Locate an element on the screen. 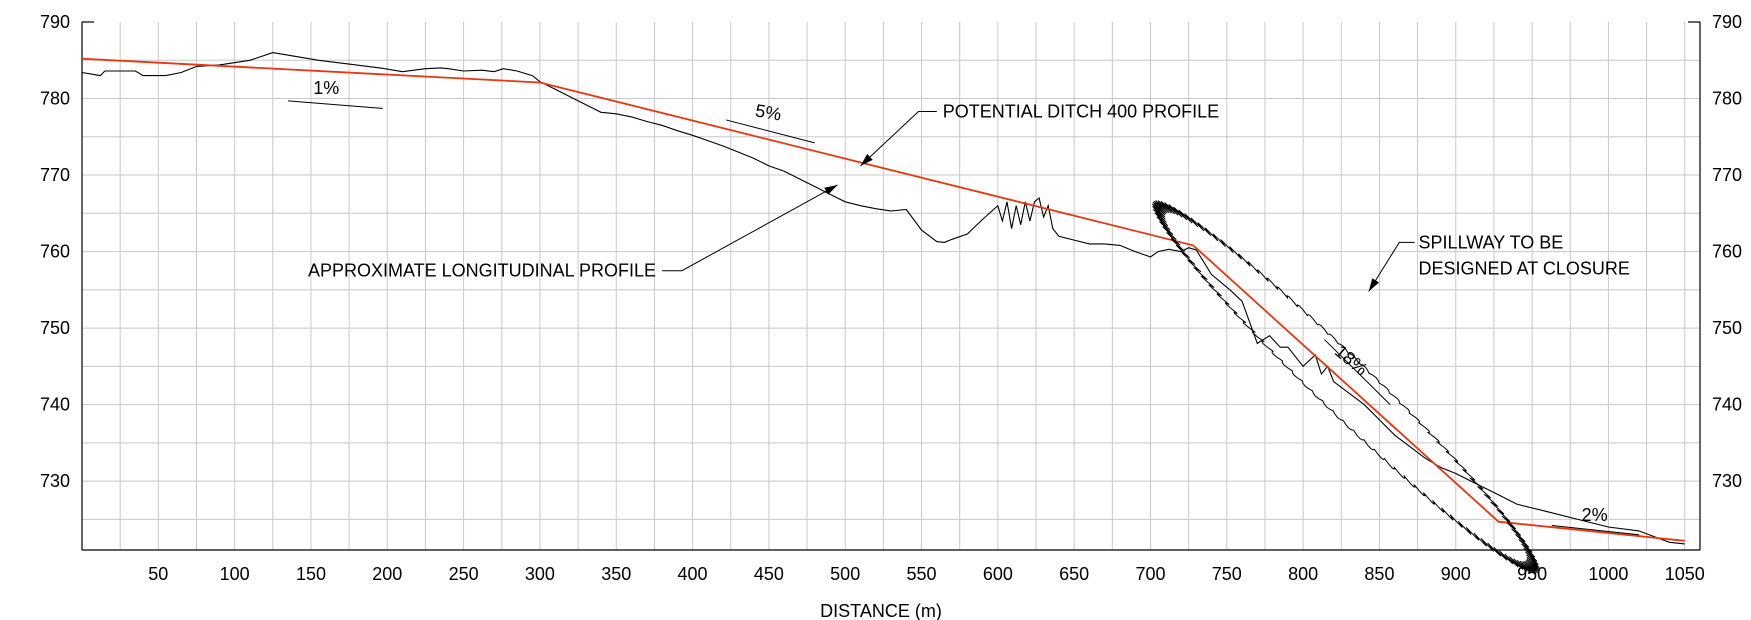 The height and width of the screenshot is (620, 1751). y-tick-label-right: 760 is located at coordinates (1727, 252).